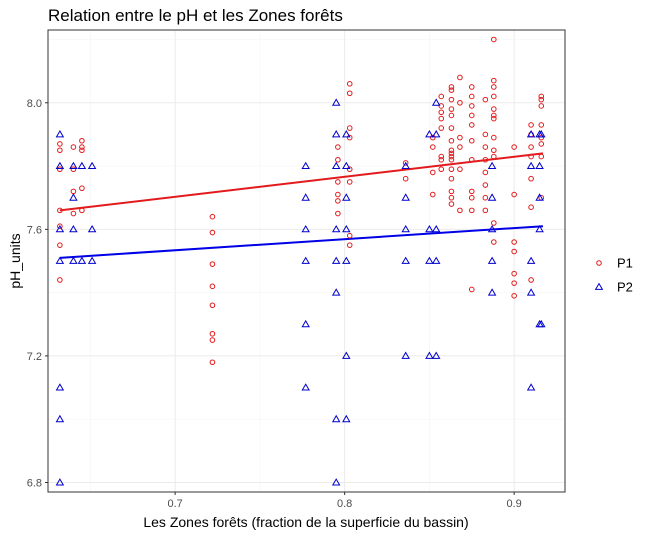  I want to click on legend: P1 P2, so click(613, 275).